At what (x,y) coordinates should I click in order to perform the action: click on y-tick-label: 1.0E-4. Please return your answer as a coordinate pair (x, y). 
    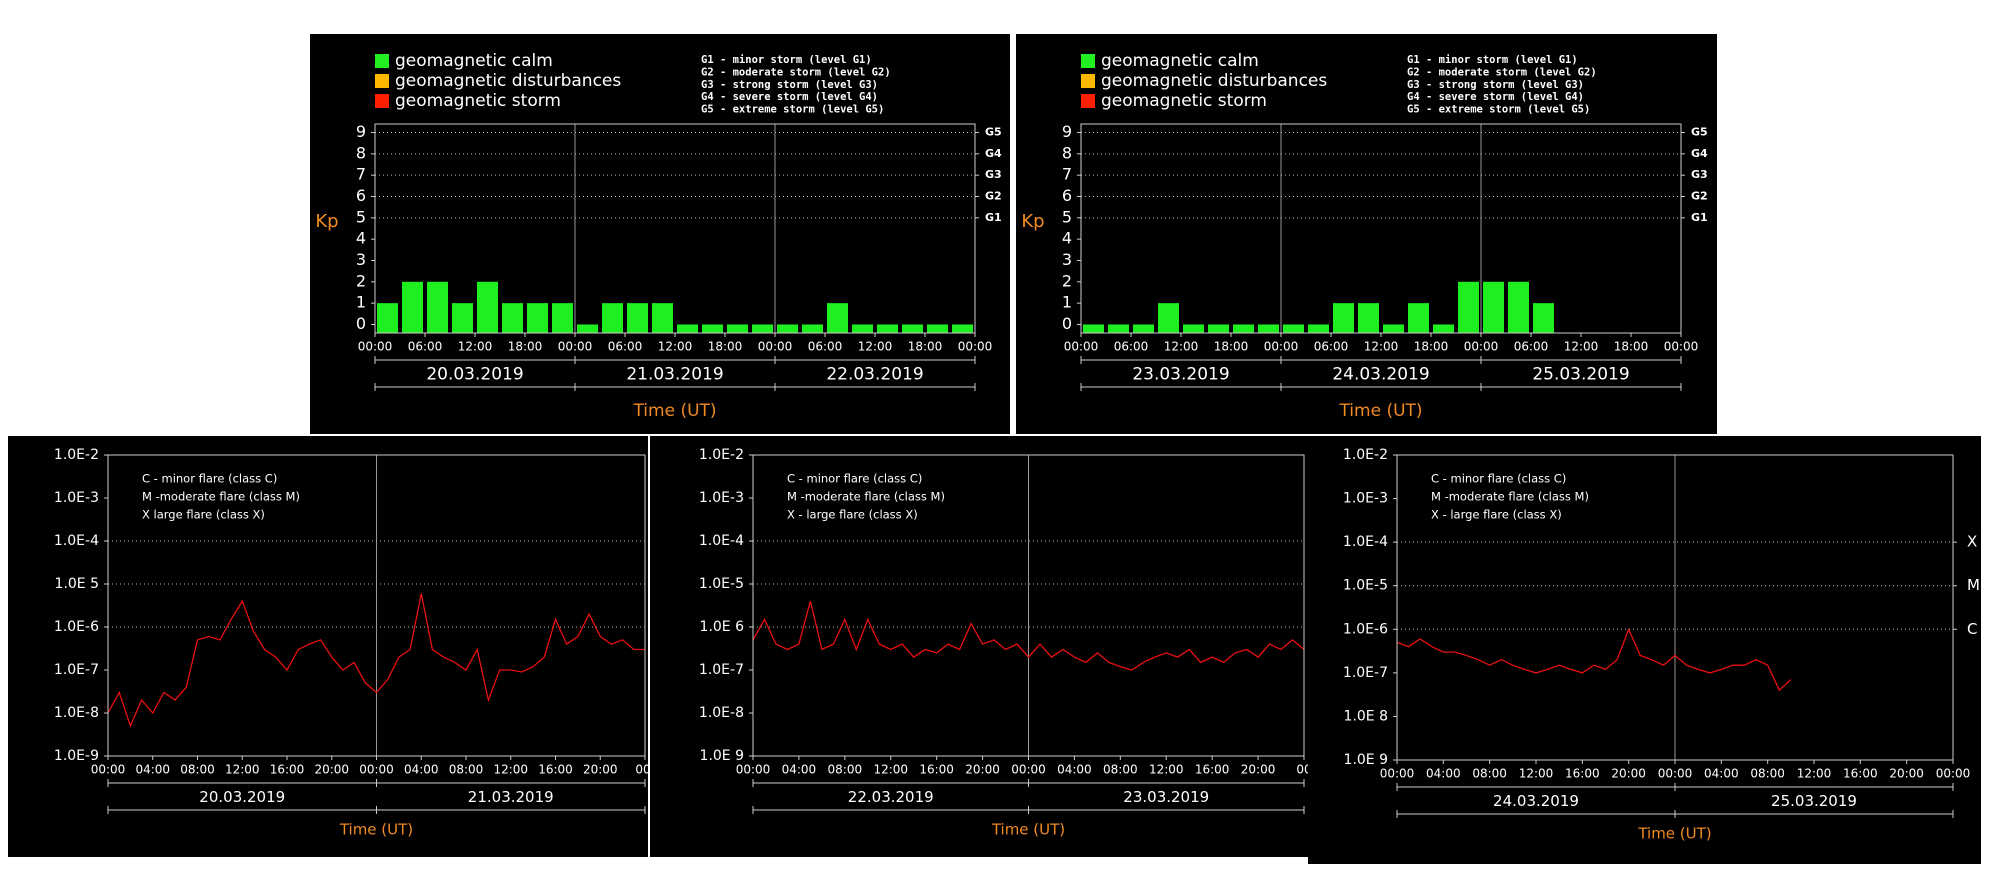
    Looking at the image, I should click on (1365, 542).